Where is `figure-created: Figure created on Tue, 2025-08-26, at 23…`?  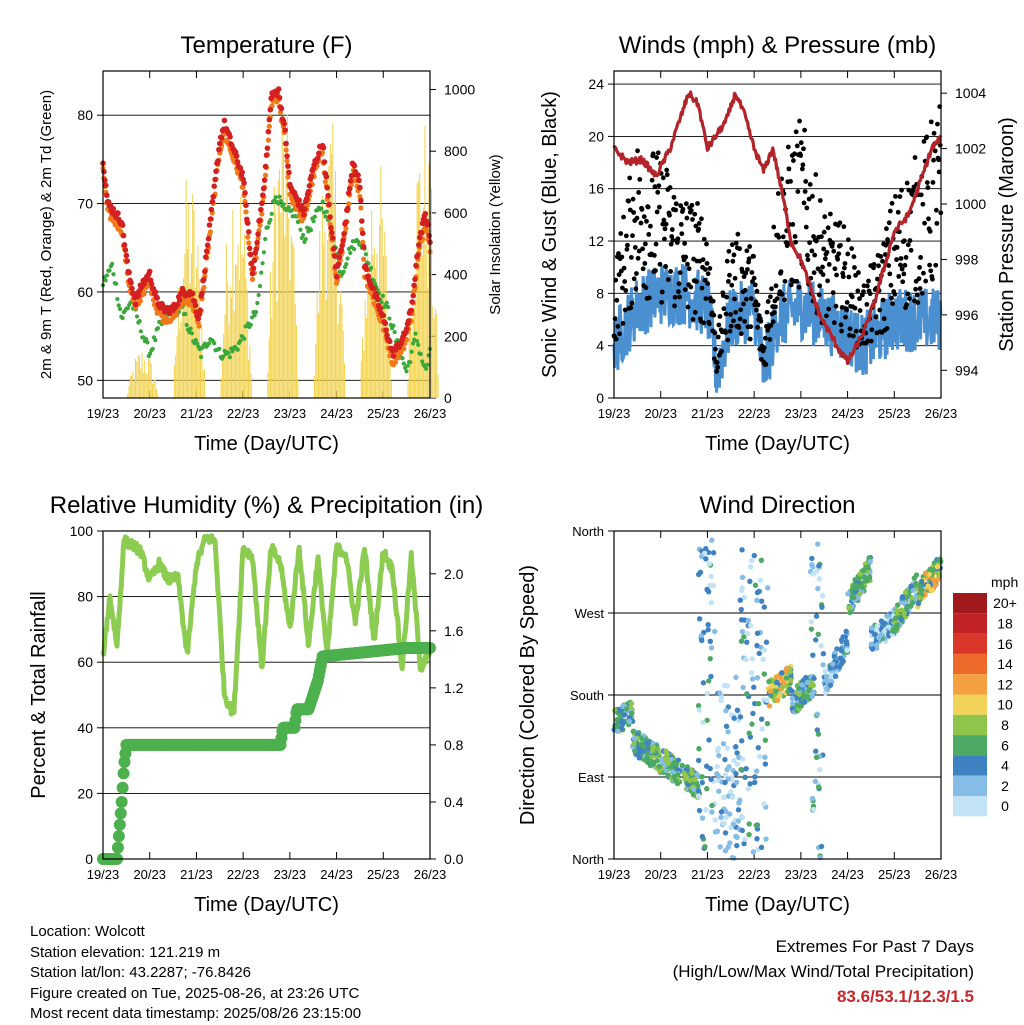 figure-created: Figure created on Tue, 2025-08-26, at 23… is located at coordinates (195, 993).